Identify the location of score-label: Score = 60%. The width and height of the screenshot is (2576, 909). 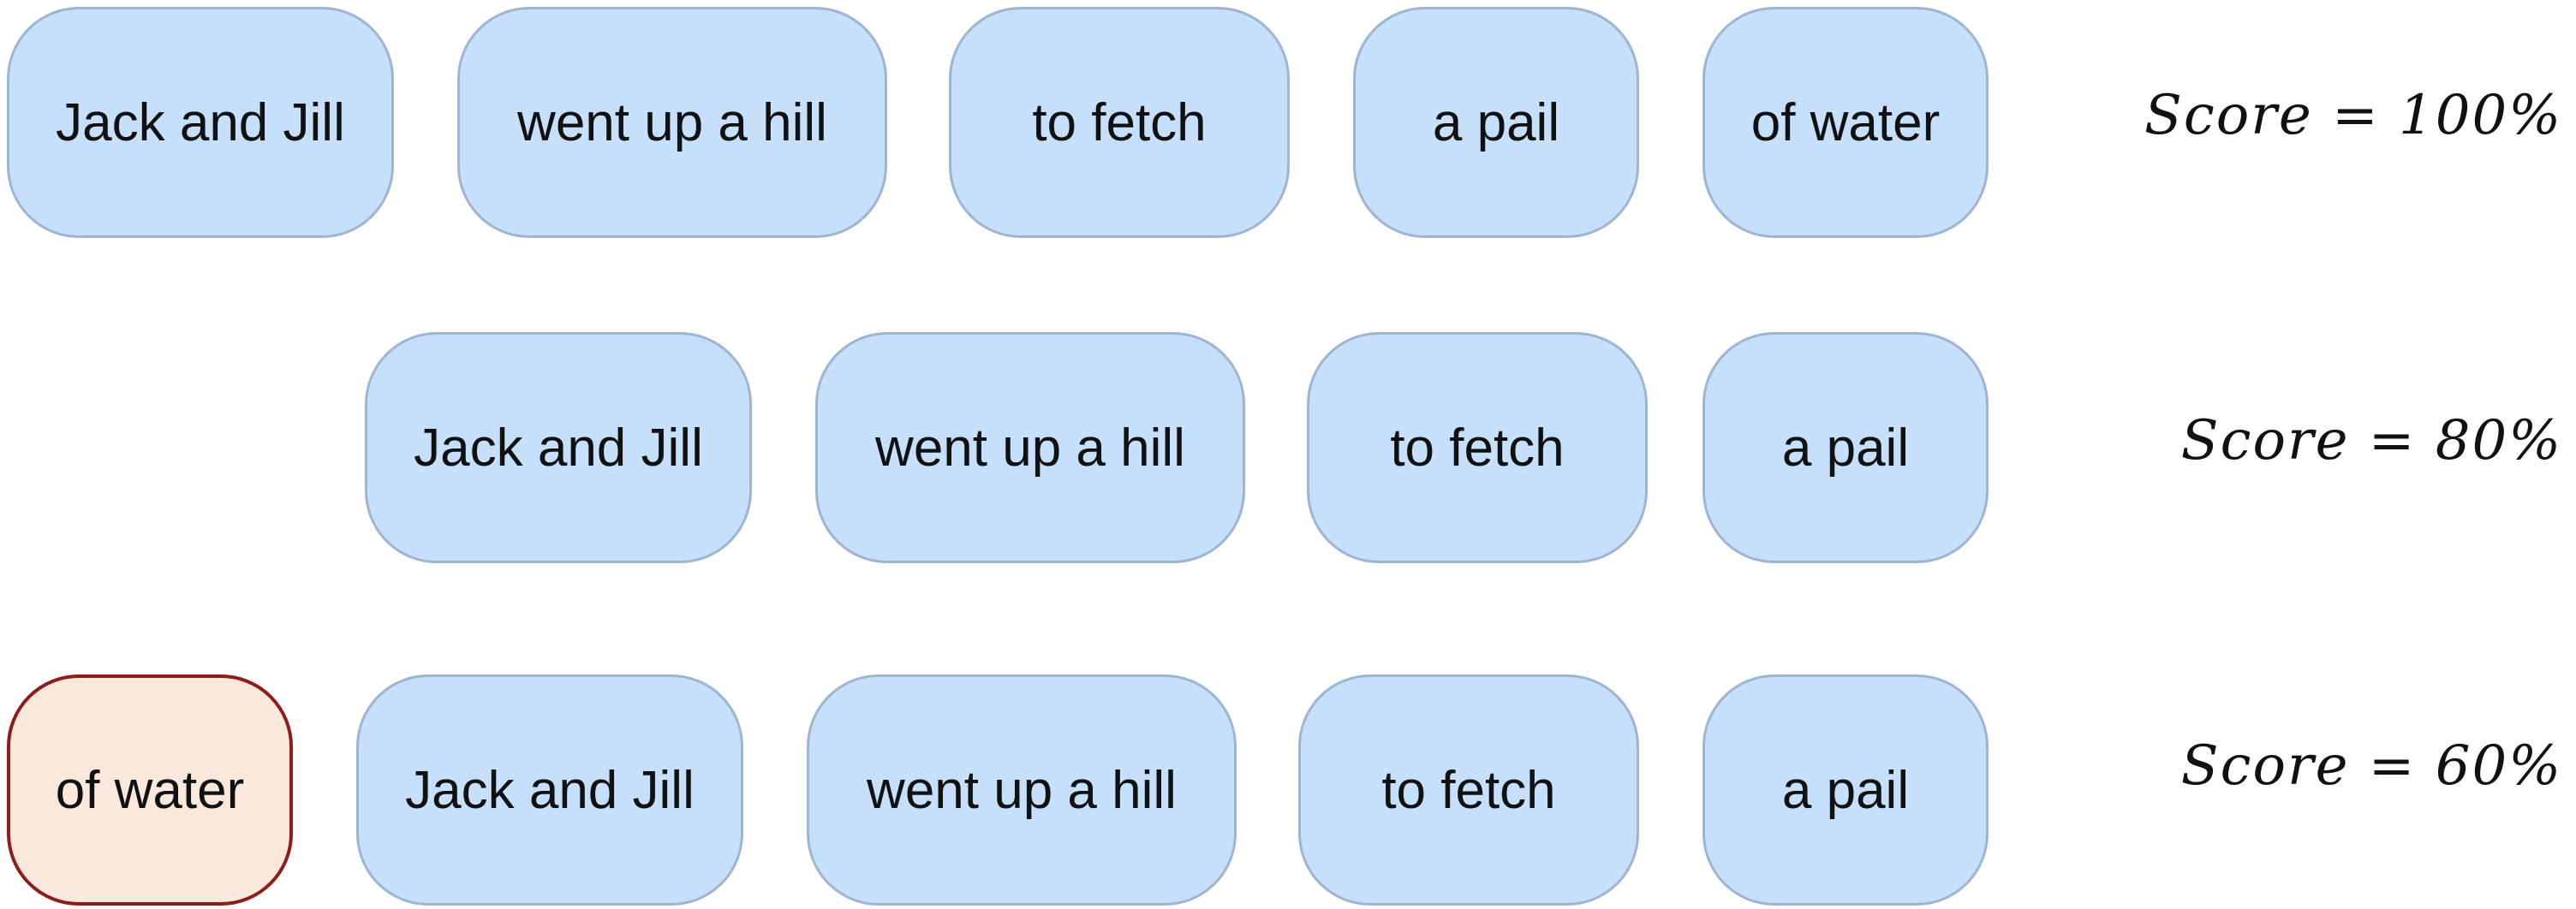
(2371, 766).